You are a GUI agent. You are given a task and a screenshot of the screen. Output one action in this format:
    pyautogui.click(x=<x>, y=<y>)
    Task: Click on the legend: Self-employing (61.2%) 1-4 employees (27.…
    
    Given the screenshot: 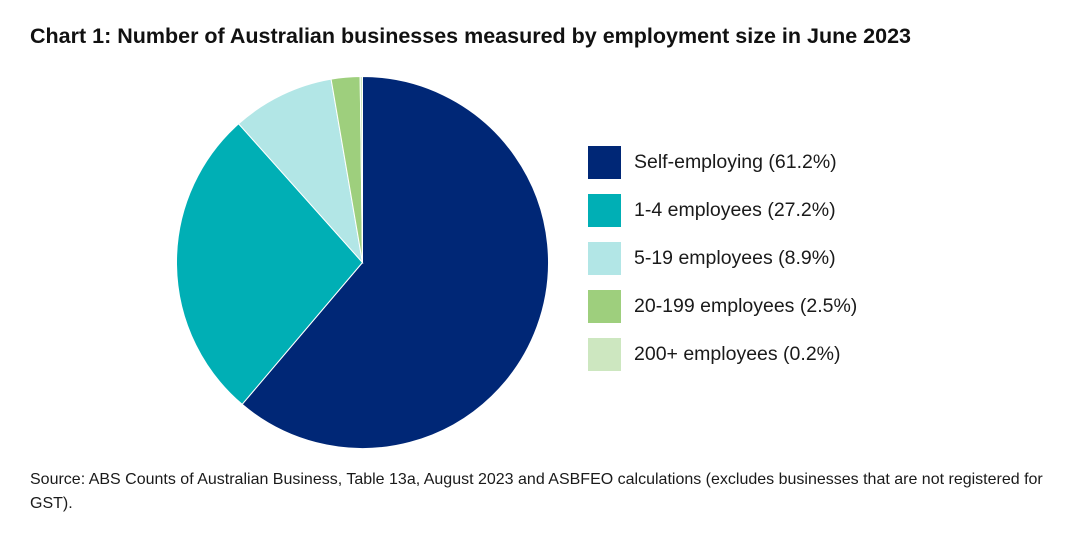 What is the action you would take?
    pyautogui.click(x=722, y=266)
    